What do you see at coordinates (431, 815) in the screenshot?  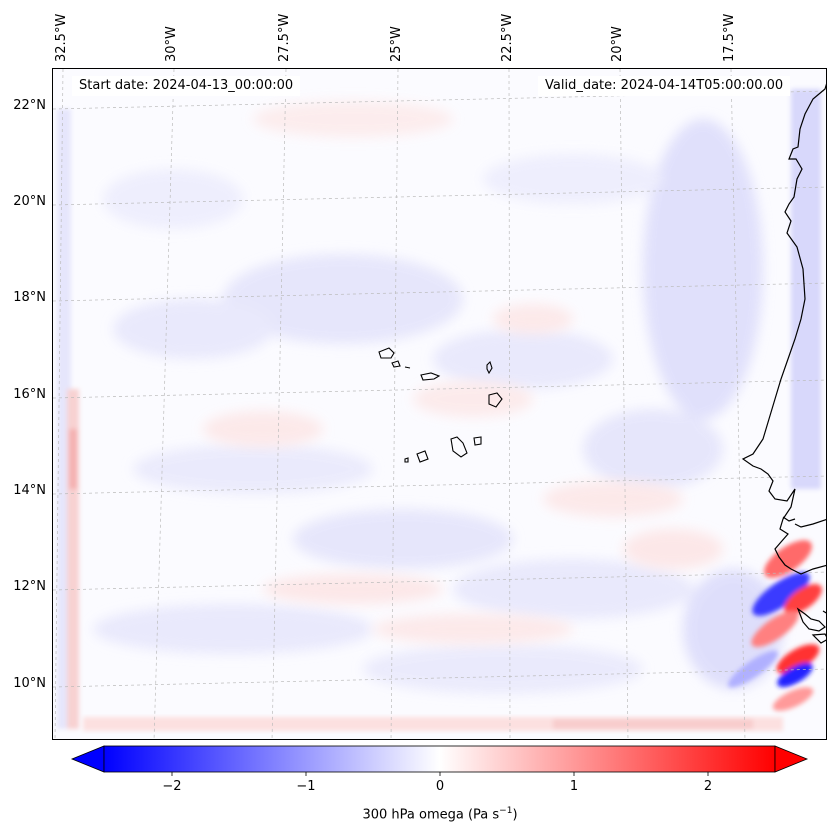 I see `colorbar-label-text: 300 hPa omega (Pa s` at bounding box center [431, 815].